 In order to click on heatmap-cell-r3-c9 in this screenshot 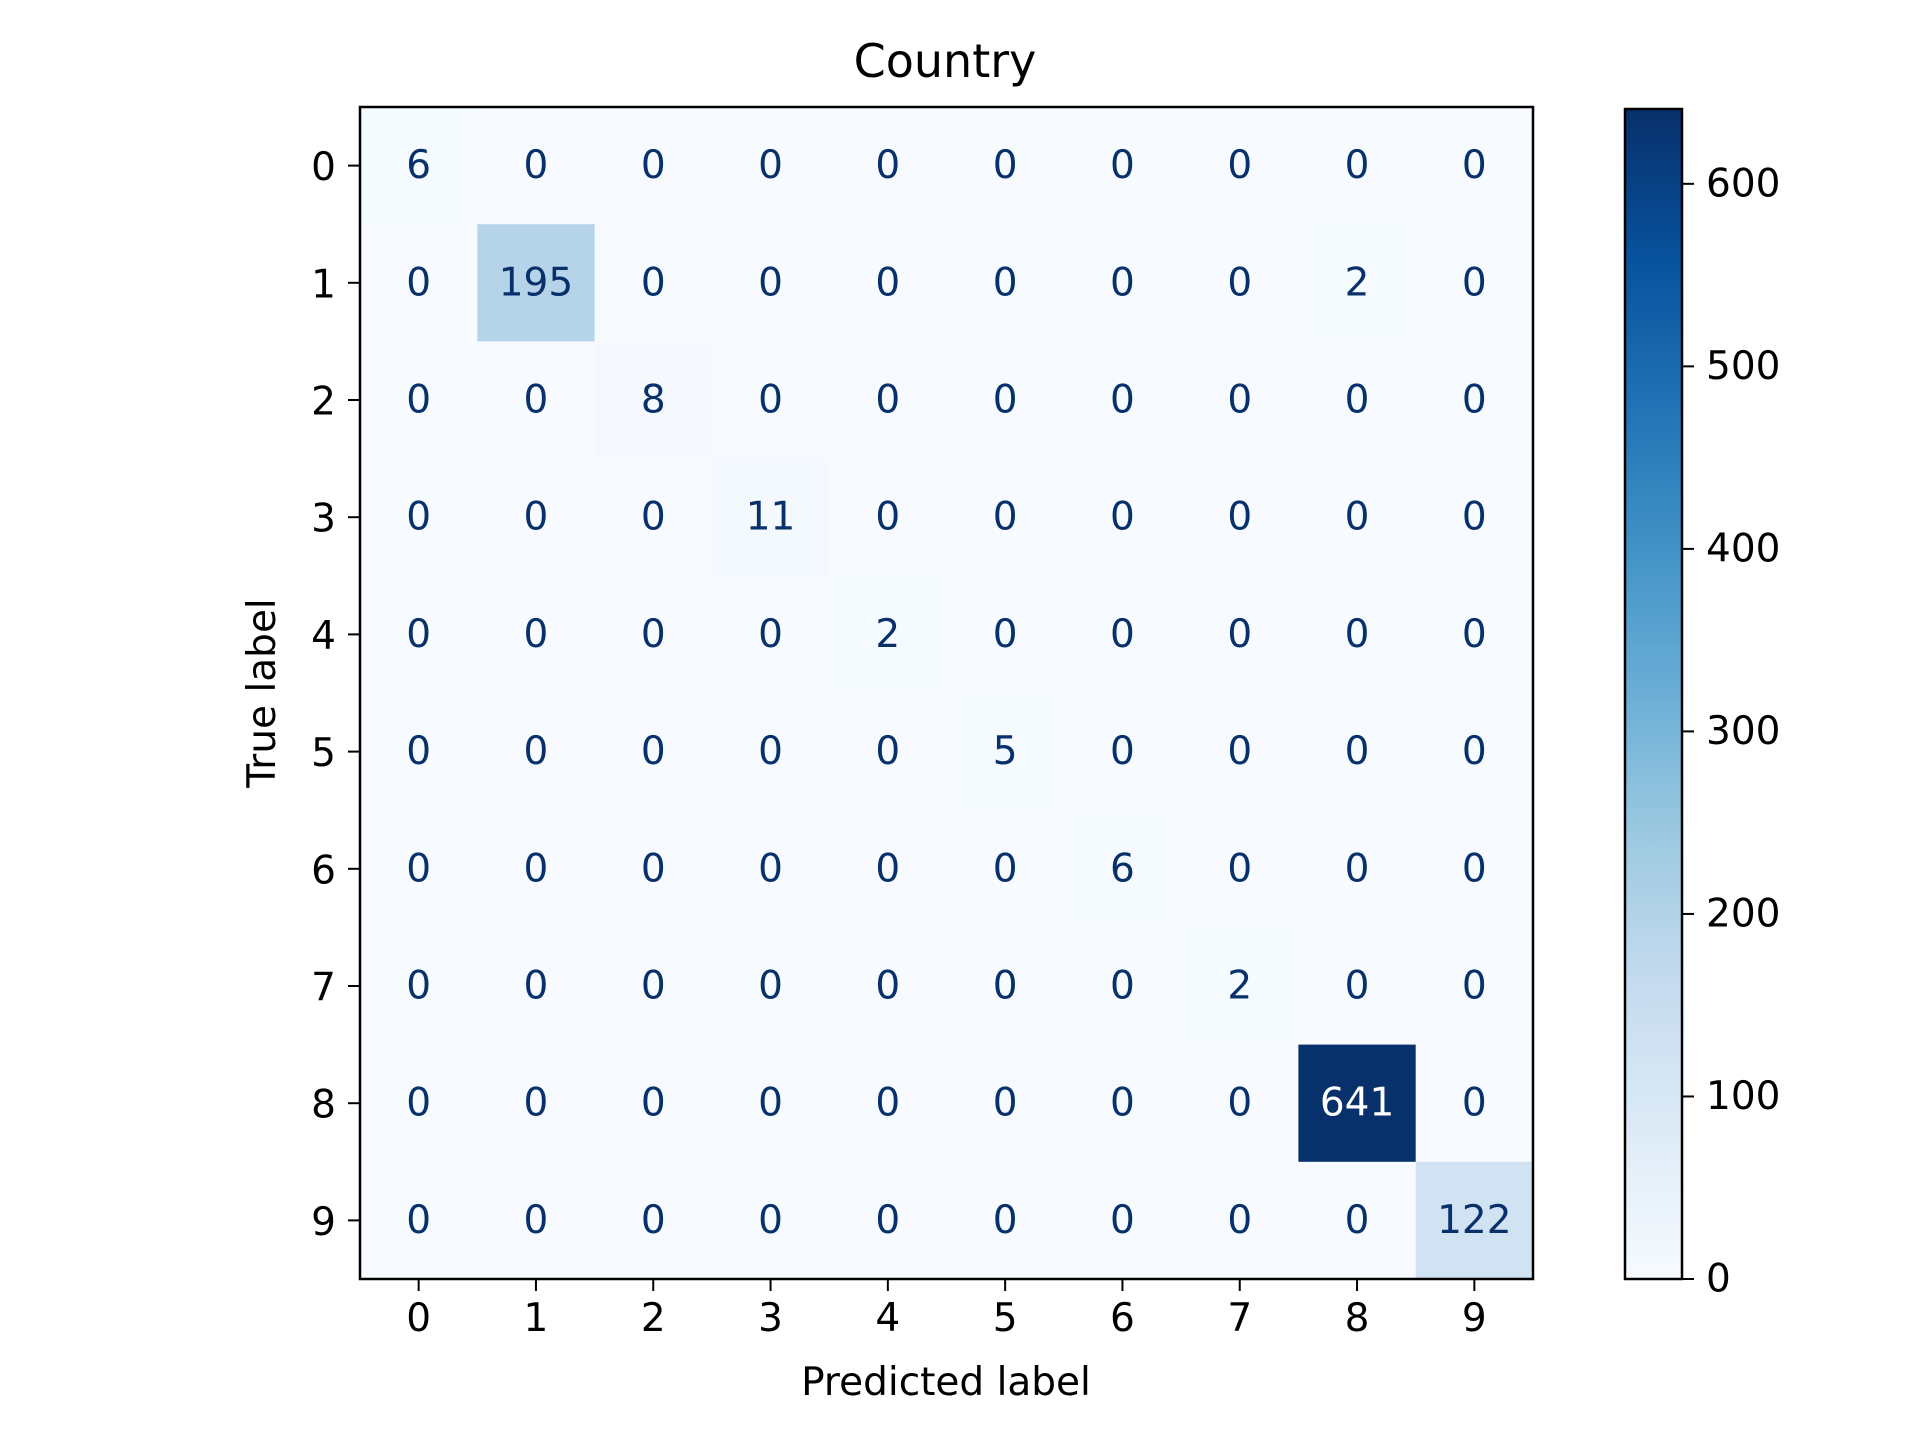, I will do `click(1474, 517)`.